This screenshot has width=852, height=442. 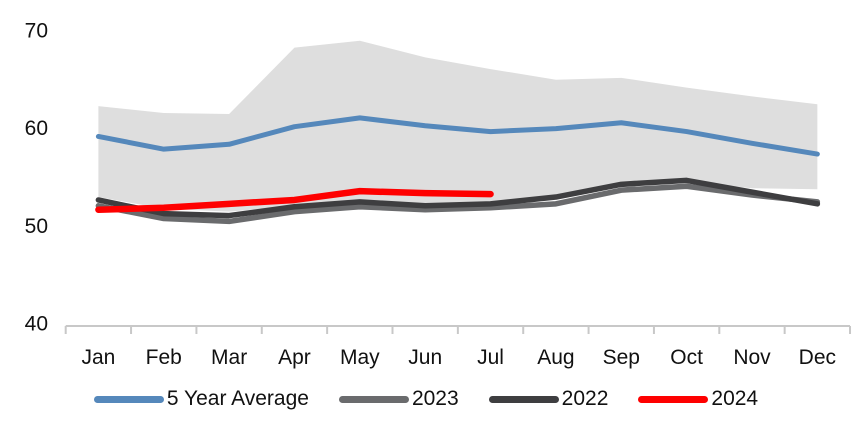 I want to click on legend-label-5-year-average: 5 Year Average, so click(x=237, y=398).